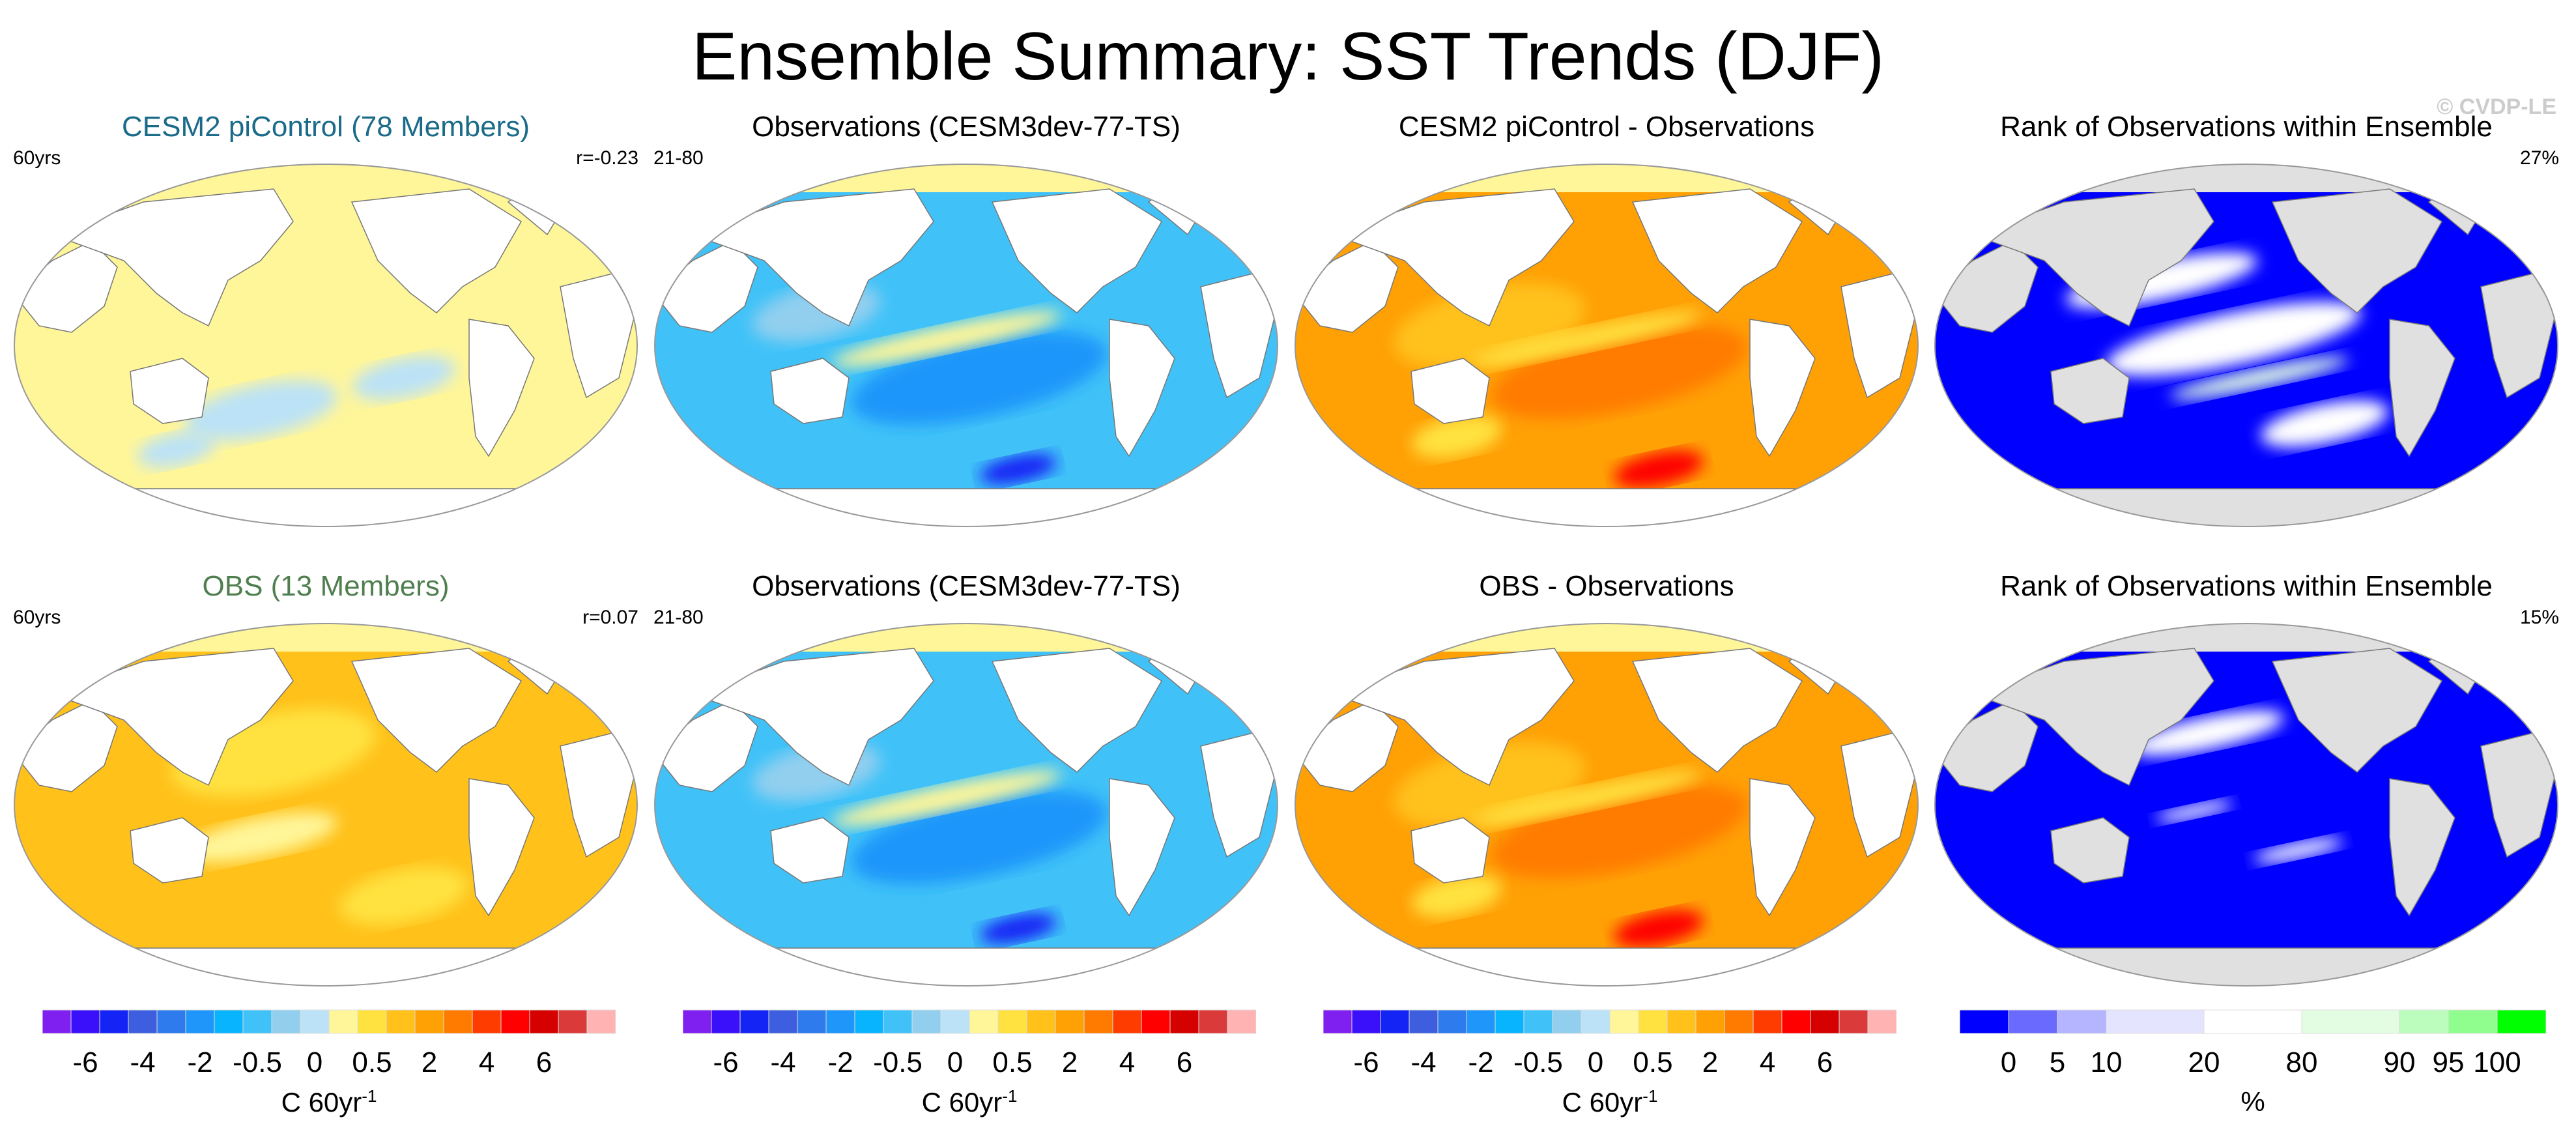  What do you see at coordinates (2539, 617) in the screenshot?
I see `stat-label: 15%` at bounding box center [2539, 617].